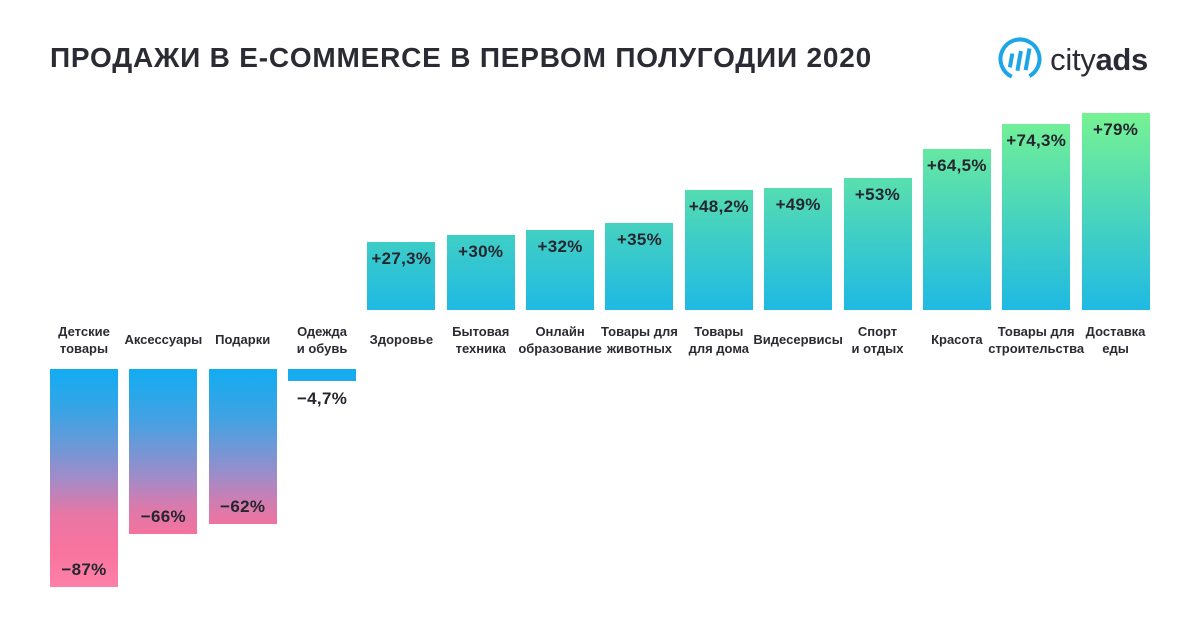  What do you see at coordinates (957, 340) in the screenshot?
I see `bar-category-label: Красота` at bounding box center [957, 340].